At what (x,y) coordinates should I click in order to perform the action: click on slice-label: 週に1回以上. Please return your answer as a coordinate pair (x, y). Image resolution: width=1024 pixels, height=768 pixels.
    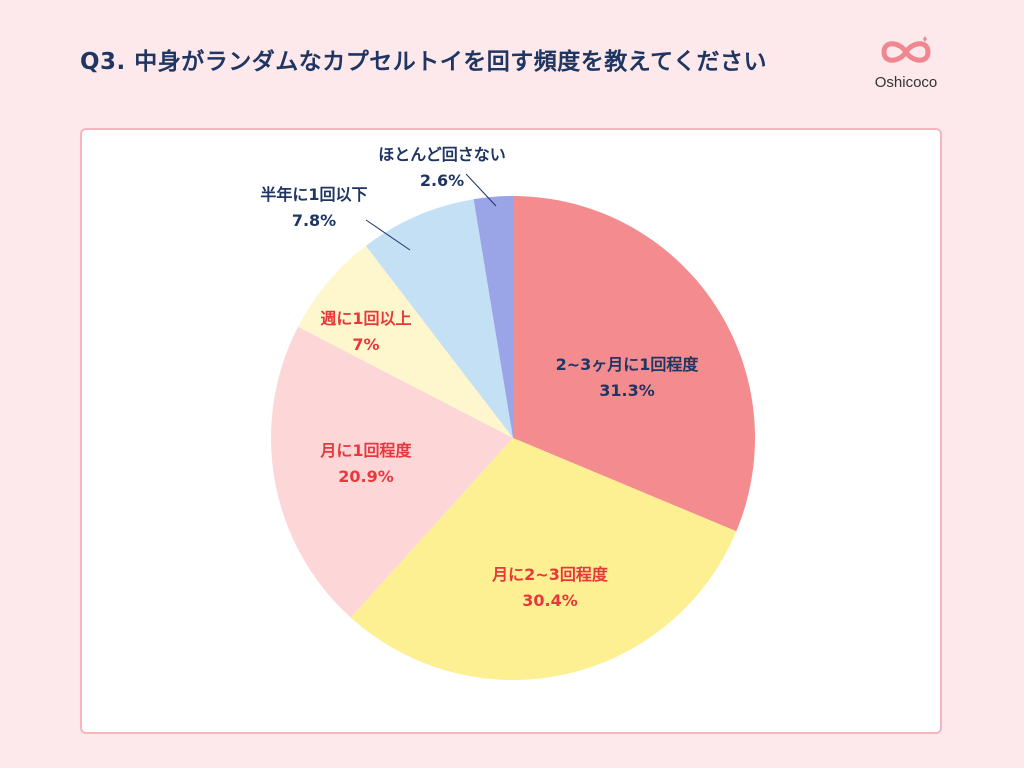
    Looking at the image, I should click on (365, 318).